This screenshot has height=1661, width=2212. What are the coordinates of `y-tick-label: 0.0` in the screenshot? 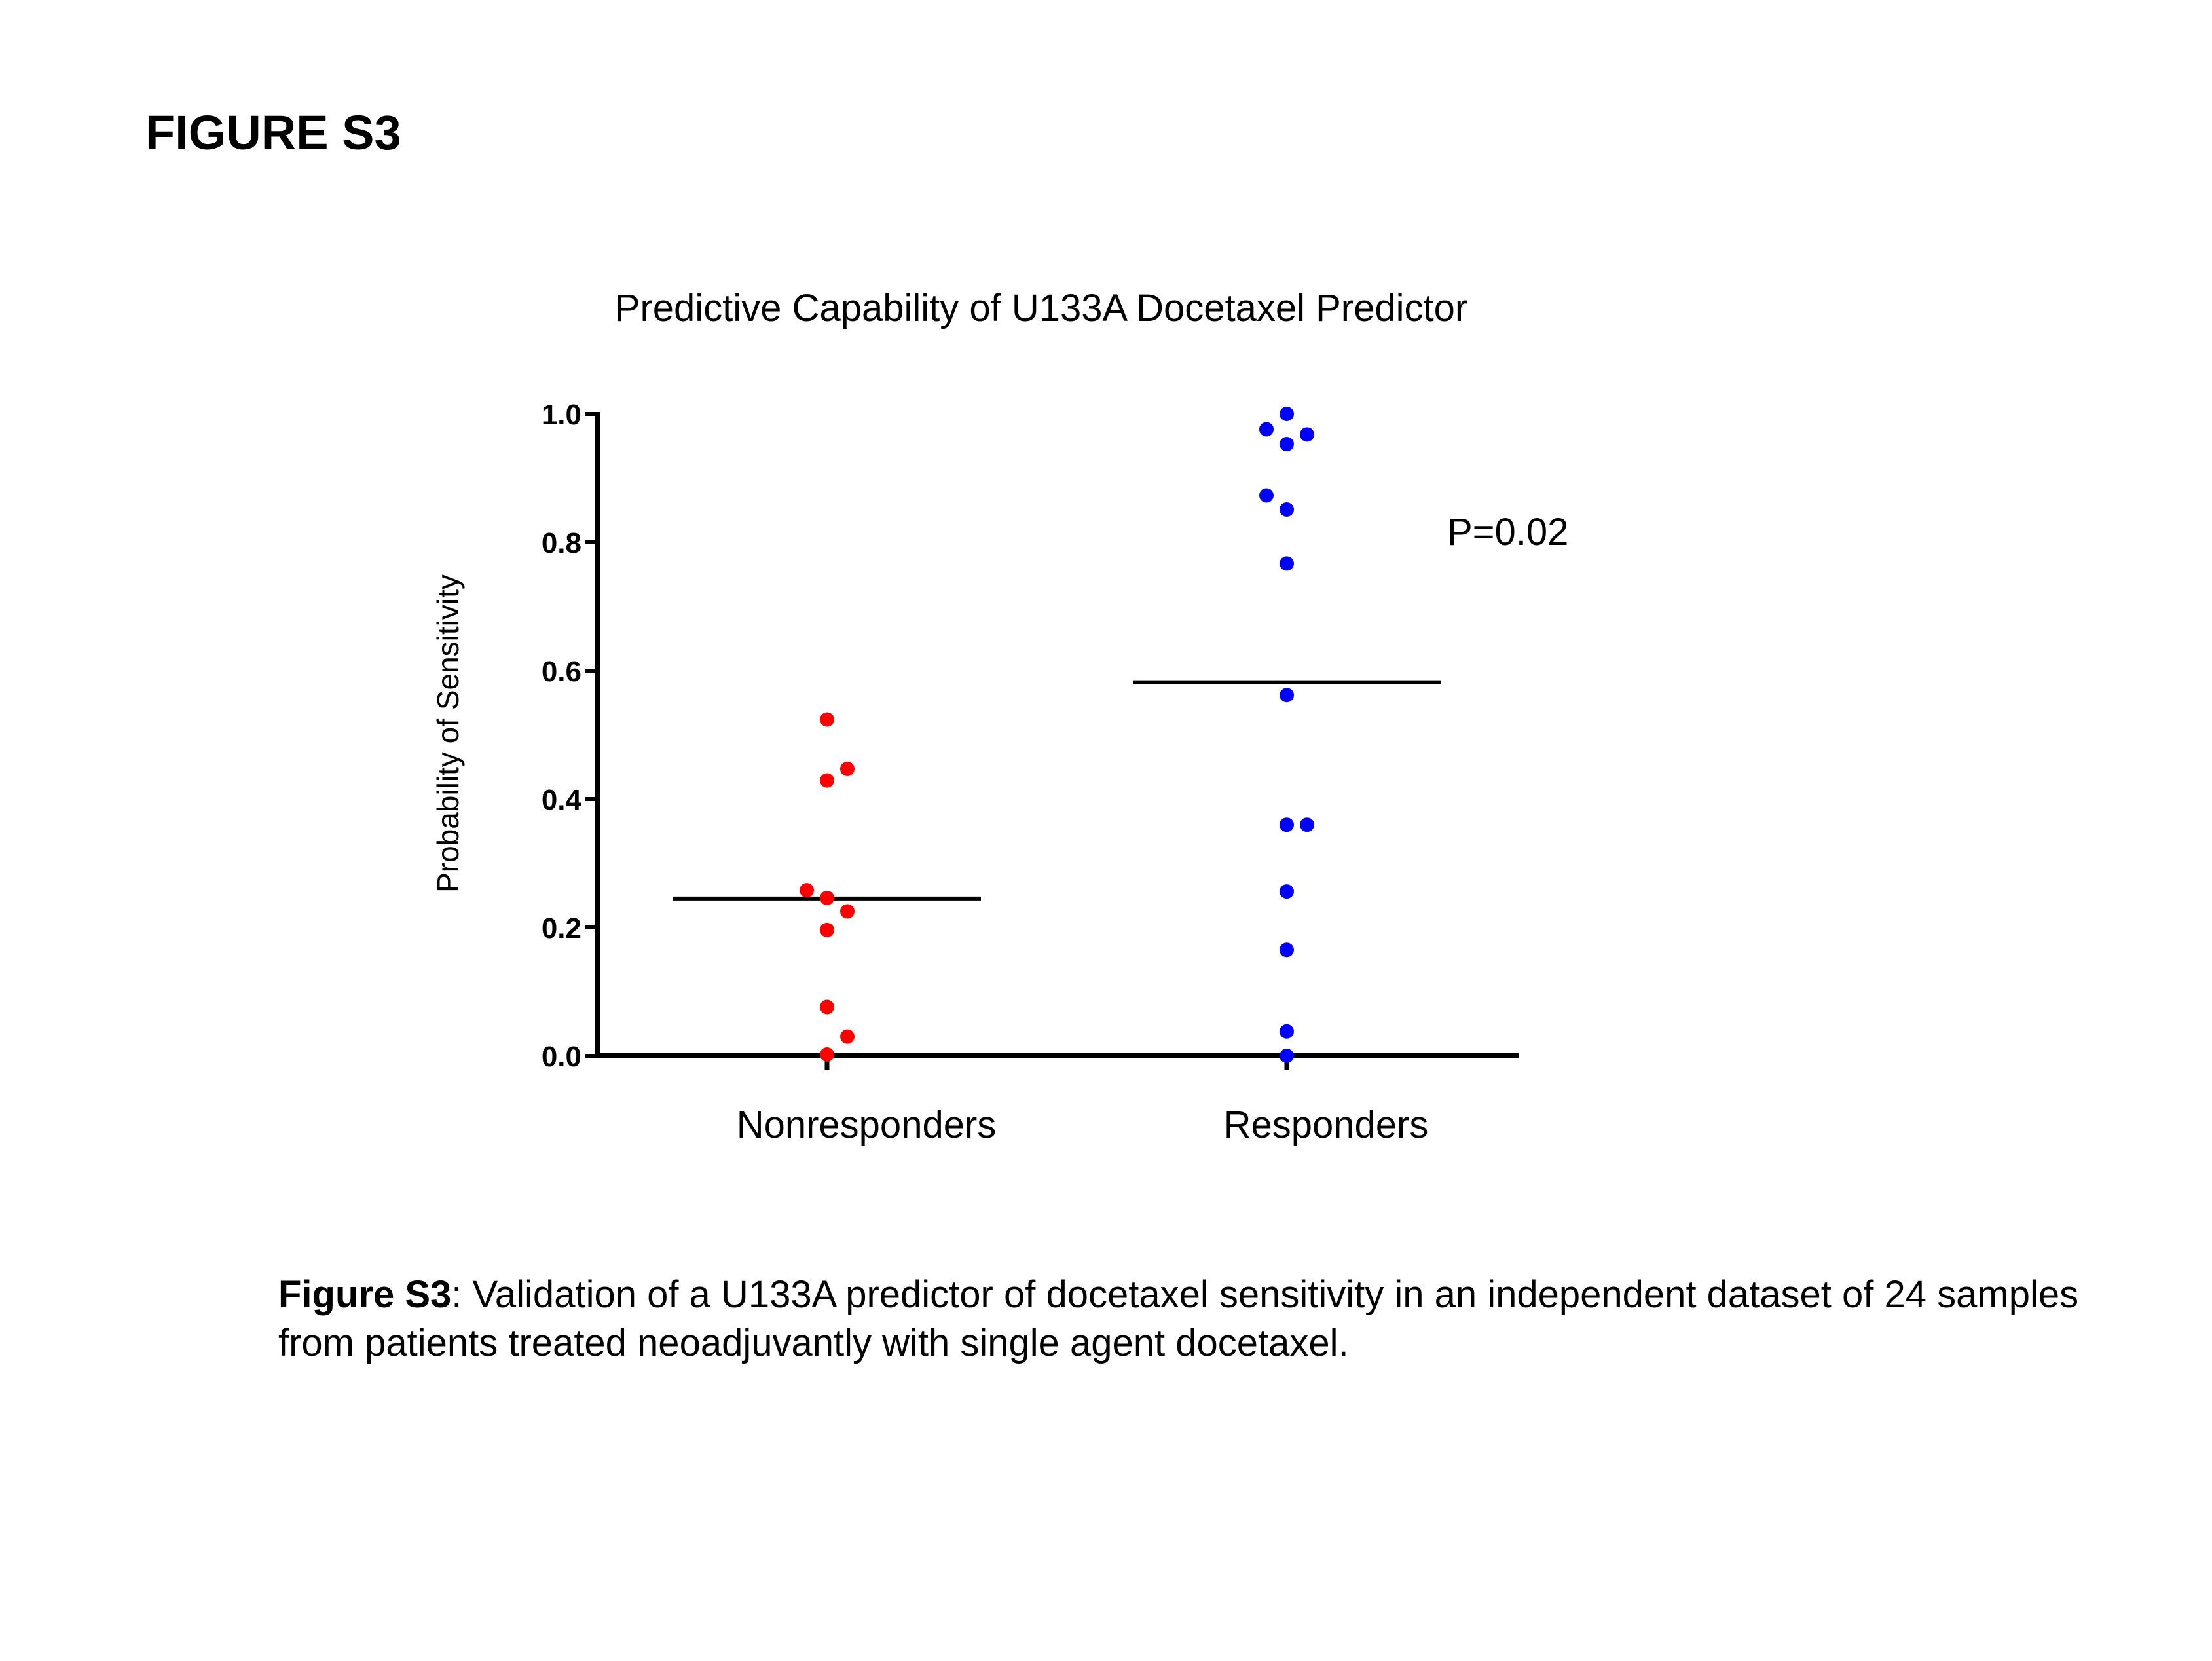 It's located at (561, 1057).